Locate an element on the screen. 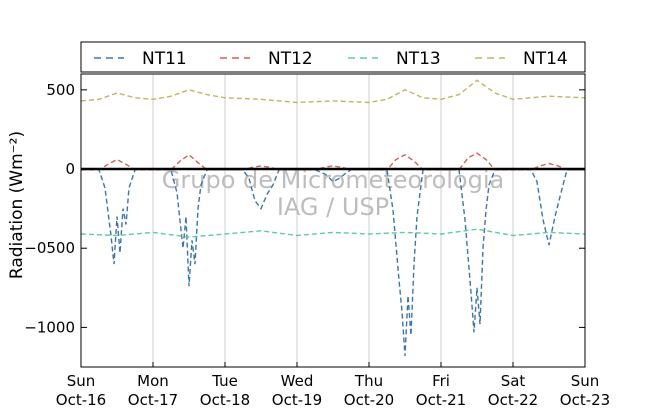 The image size is (650, 409). series-line-nt14 is located at coordinates (333, 91).